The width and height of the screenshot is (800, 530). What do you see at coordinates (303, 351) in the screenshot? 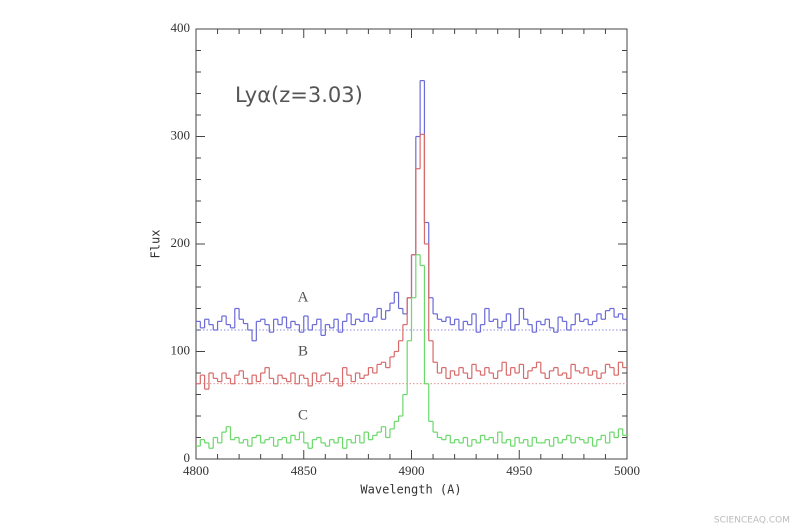
I see `series-label: B` at bounding box center [303, 351].